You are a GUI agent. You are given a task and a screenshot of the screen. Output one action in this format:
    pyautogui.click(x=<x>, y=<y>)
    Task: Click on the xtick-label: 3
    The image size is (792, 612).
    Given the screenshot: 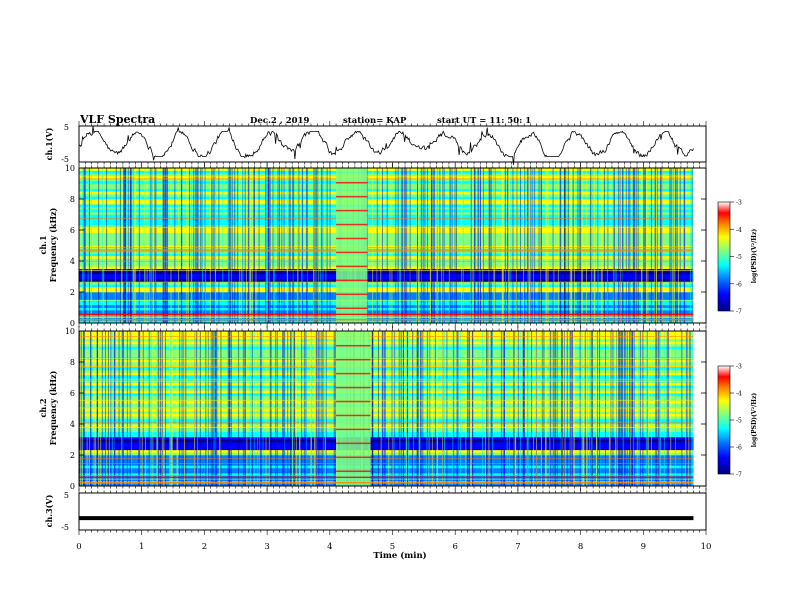 What is the action you would take?
    pyautogui.click(x=266, y=547)
    